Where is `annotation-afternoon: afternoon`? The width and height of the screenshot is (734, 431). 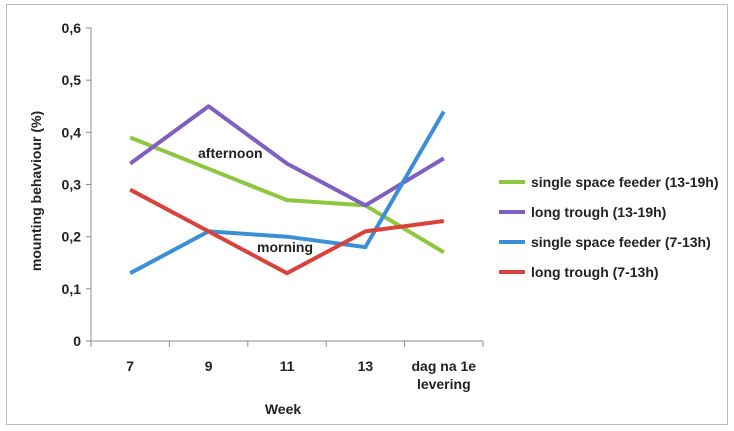
annotation-afternoon: afternoon is located at coordinates (230, 153).